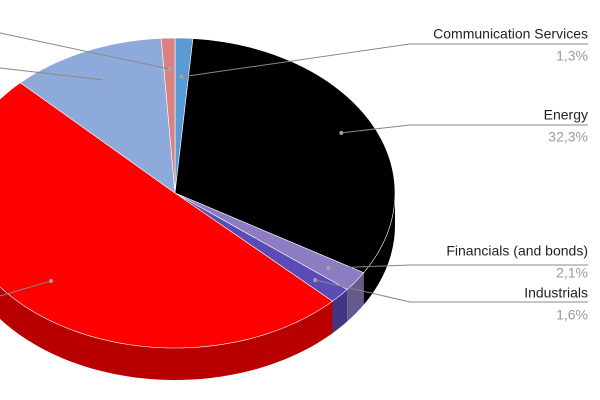  I want to click on label-value: 32,3%, so click(568, 137).